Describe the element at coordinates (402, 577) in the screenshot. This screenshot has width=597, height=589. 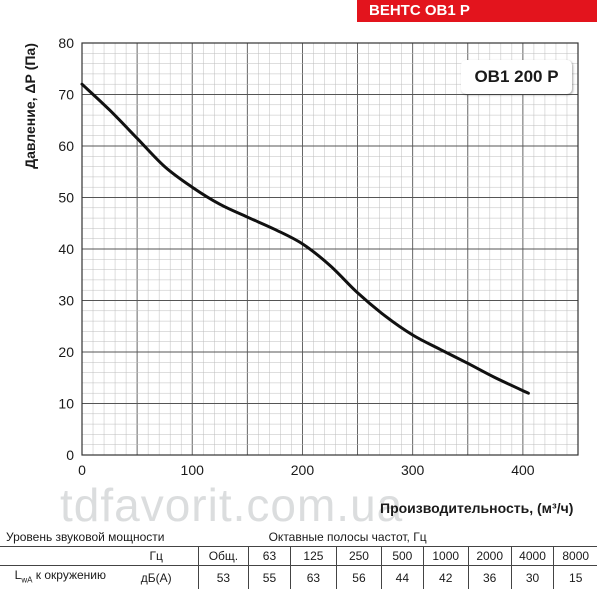
I see `table-value-cell: 44` at that location.